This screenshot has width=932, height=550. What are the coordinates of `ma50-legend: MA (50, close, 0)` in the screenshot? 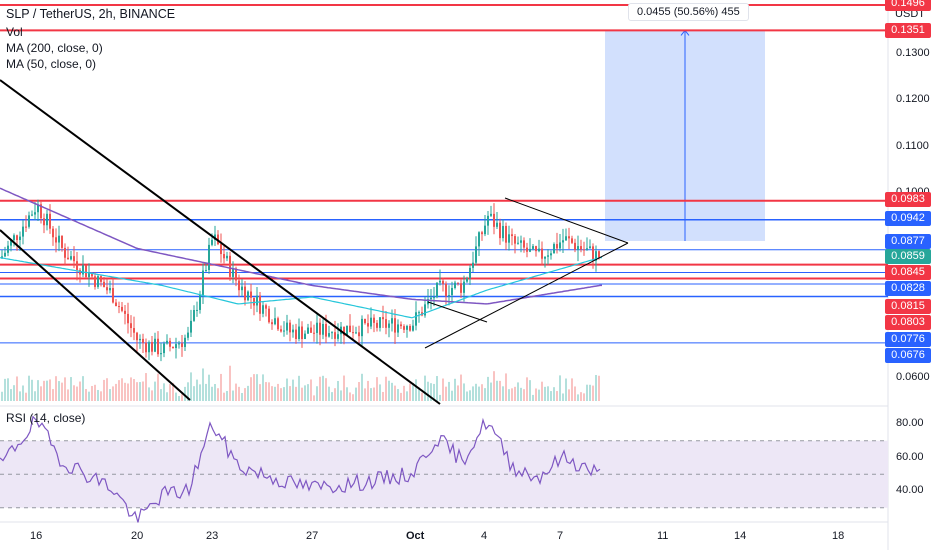 It's located at (51, 64).